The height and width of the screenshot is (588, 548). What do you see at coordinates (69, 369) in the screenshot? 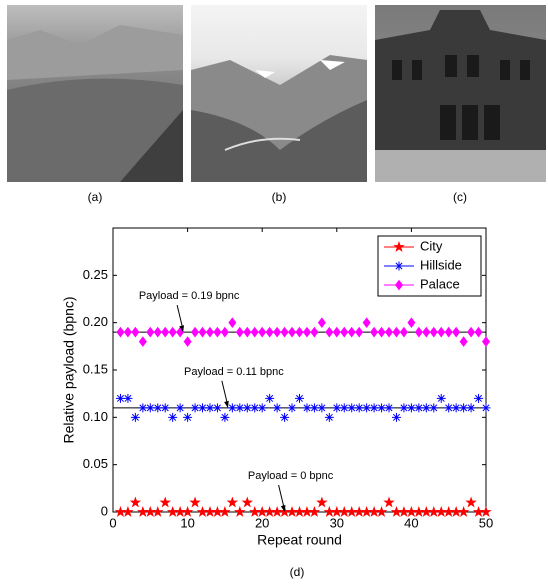
I see `y-axis-label: Relative payload (bpnc)` at bounding box center [69, 369].